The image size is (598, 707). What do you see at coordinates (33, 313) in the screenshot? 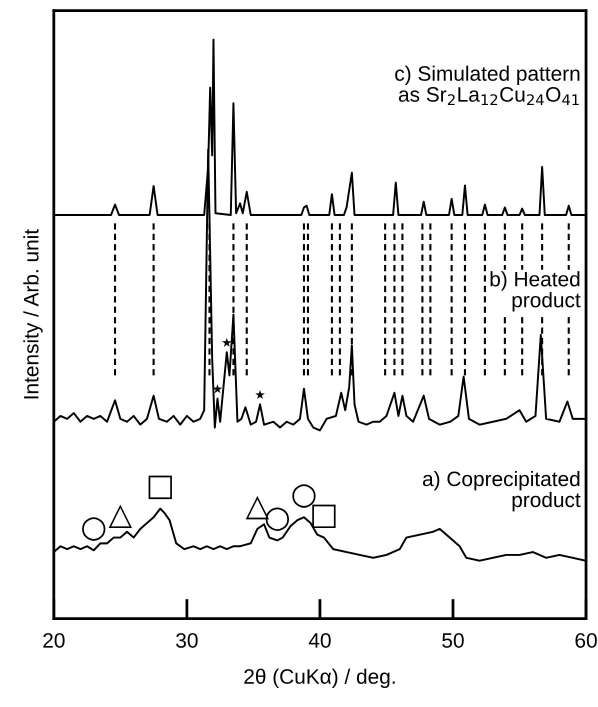
I see `y-axis-title: Intensity / Arb. unit` at bounding box center [33, 313].